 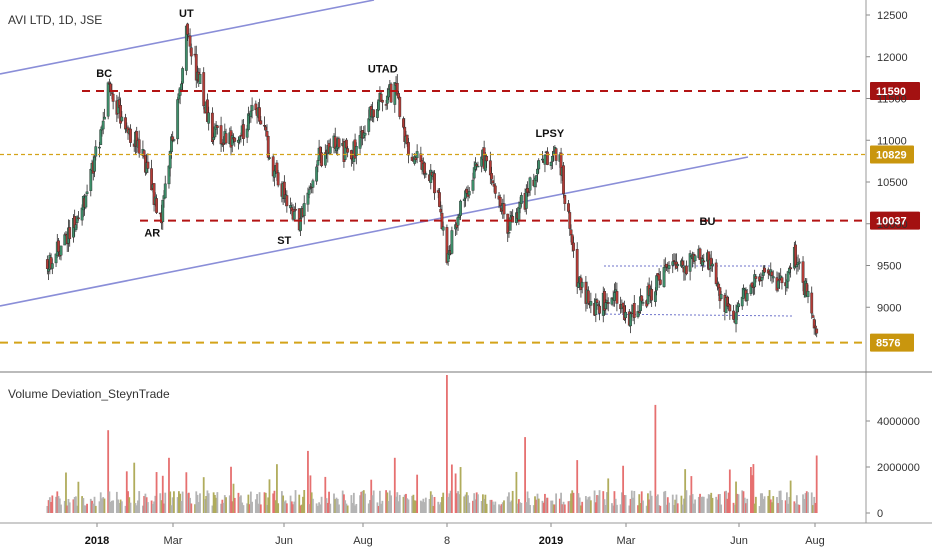 I want to click on price-tick-label: 11000, so click(x=892, y=141).